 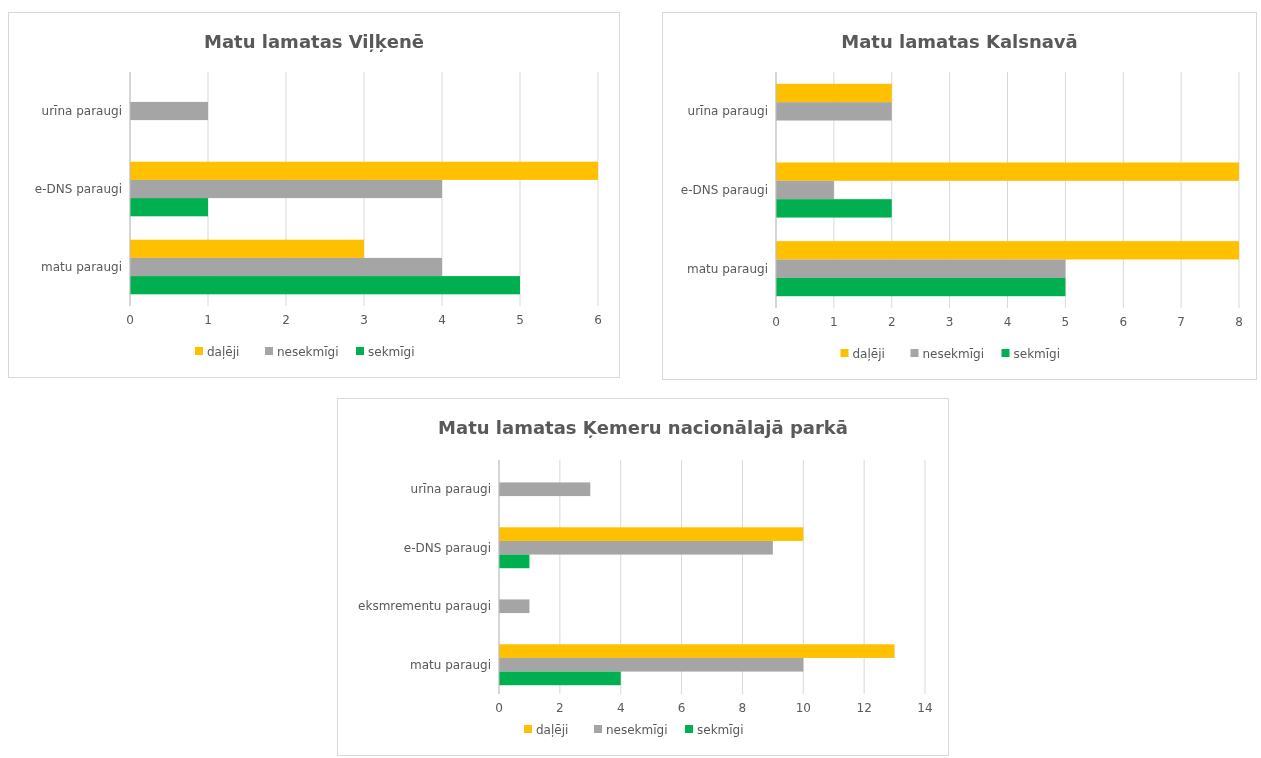 I want to click on x-tick-label: 14, so click(x=925, y=708).